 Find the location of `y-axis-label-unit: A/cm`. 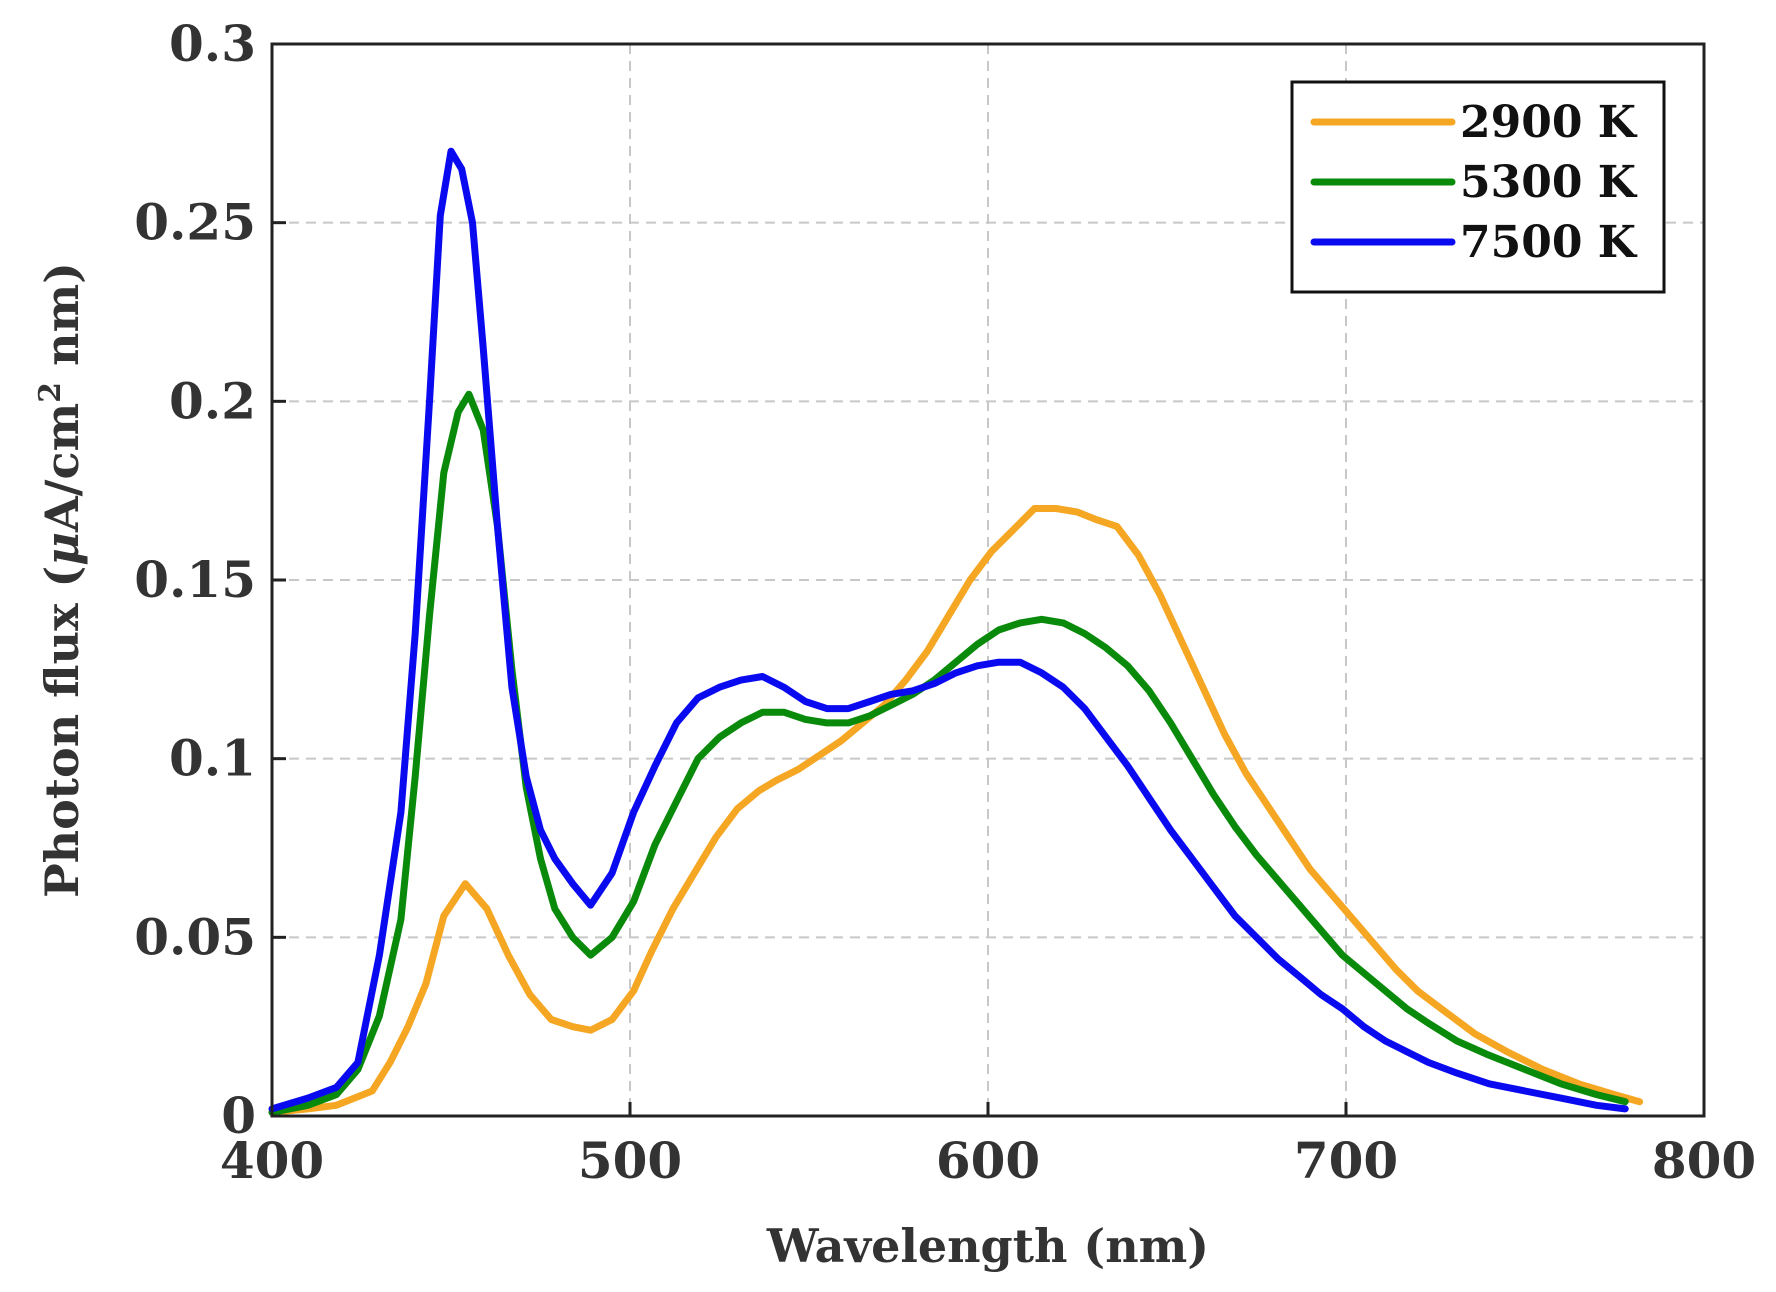

y-axis-label-unit: A/cm is located at coordinates (62, 468).